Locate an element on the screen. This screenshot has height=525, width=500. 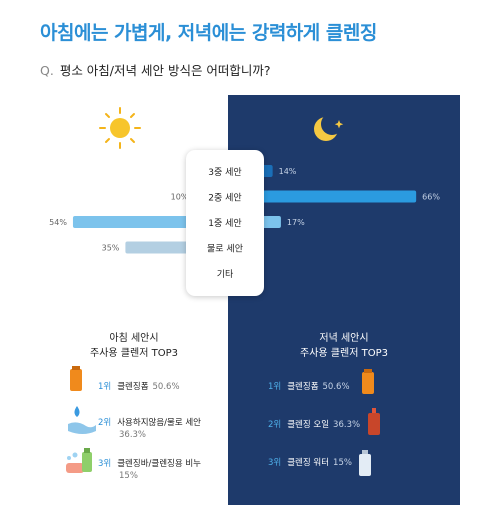
evening-top3-title: 저녁 세안시 주사용 클렌저 TOP3 is located at coordinates (344, 346).